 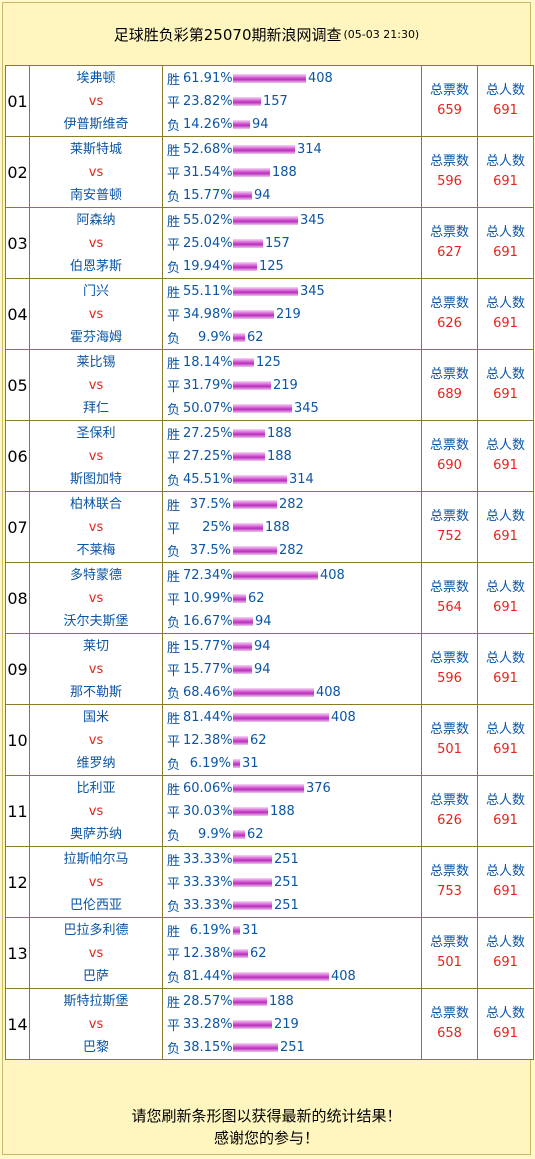 What do you see at coordinates (449, 456) in the screenshot?
I see `total-votes-cell: 总票数 690` at bounding box center [449, 456].